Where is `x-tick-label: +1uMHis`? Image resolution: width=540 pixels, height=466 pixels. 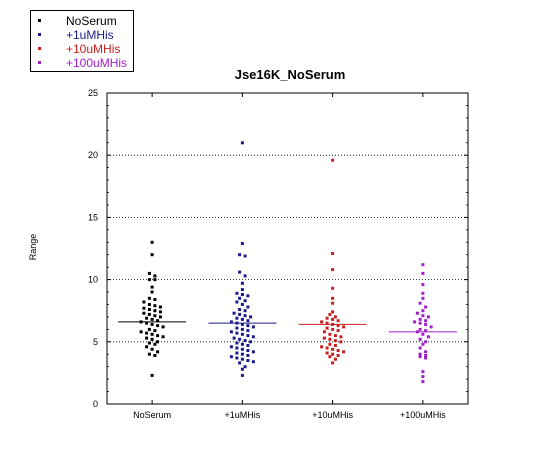
x-tick-label: +1uMHis is located at coordinates (242, 415).